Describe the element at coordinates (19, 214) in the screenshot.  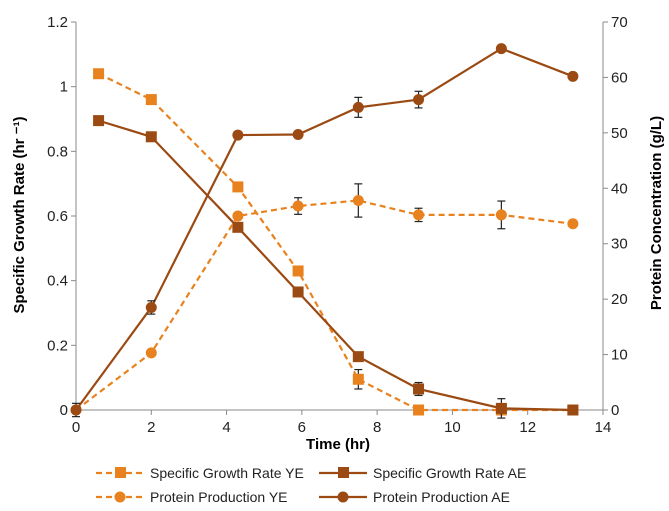
I see `y-axis-title-left: Specific Growth Rate (hr ⁻¹)` at that location.